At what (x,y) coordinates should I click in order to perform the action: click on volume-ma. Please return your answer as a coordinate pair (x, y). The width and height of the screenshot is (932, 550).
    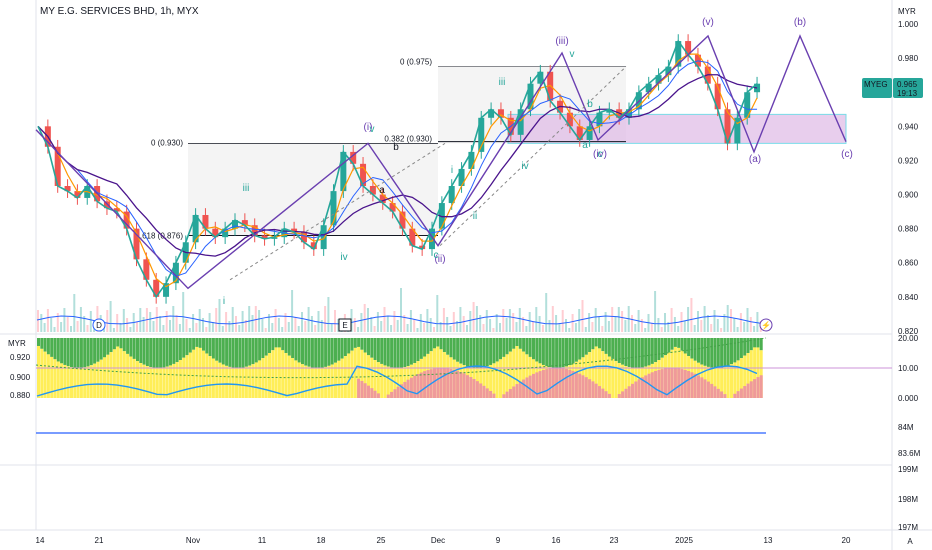
    Looking at the image, I should click on (400, 320).